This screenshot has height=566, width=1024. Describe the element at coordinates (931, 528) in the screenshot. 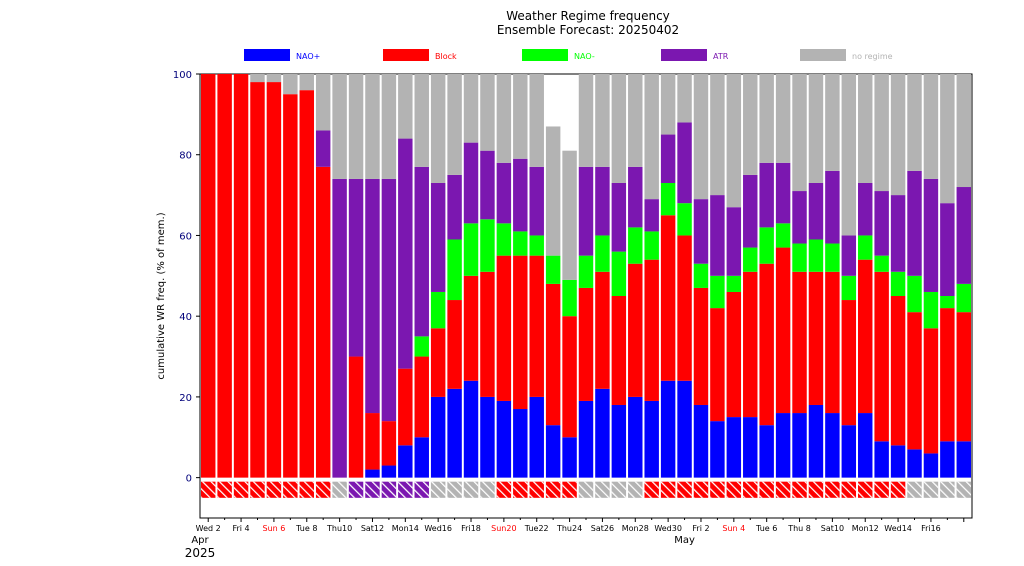

I see `x-tick-label: Fri16` at that location.